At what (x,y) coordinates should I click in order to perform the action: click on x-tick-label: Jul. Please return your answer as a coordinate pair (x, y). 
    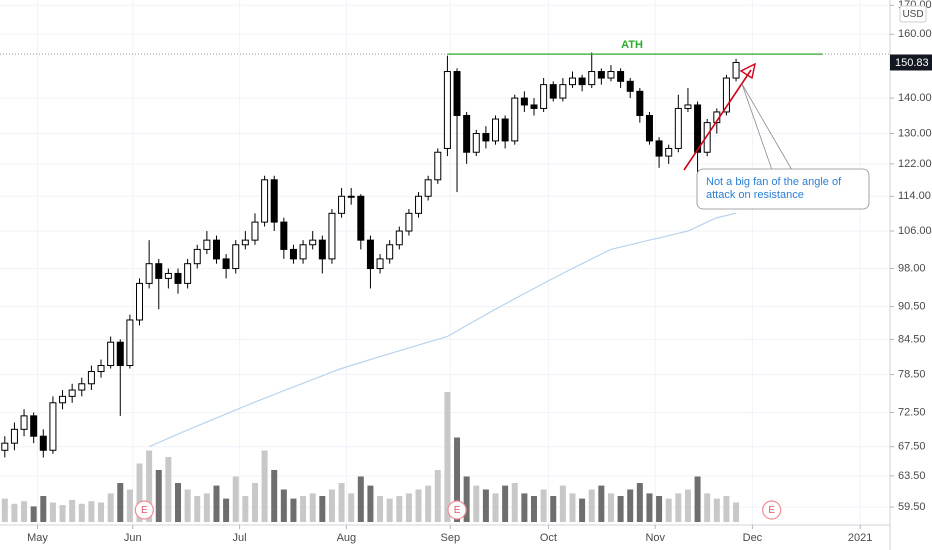
    Looking at the image, I should click on (240, 538).